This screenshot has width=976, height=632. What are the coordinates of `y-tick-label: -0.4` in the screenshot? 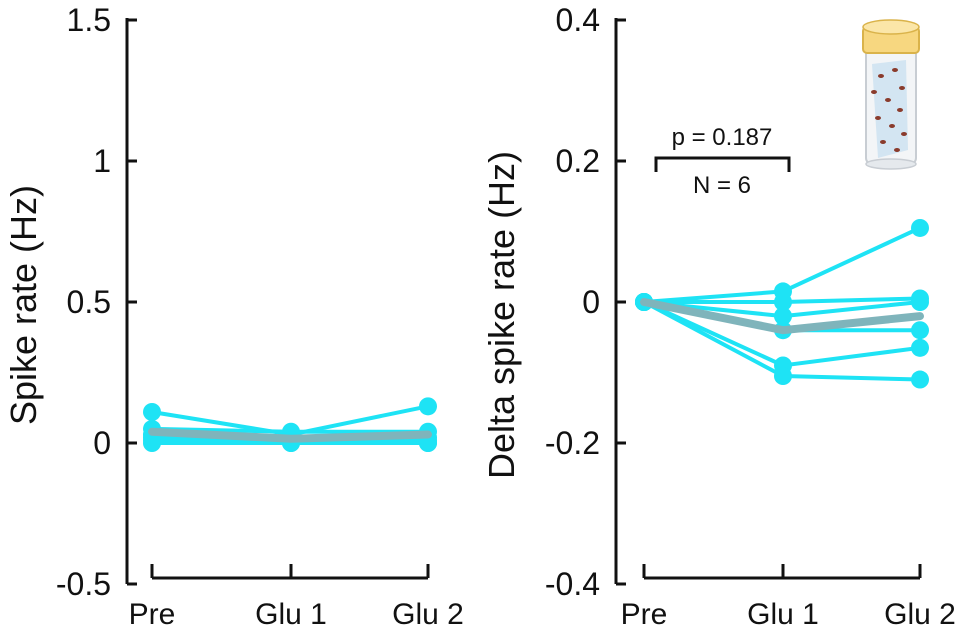 It's located at (572, 584).